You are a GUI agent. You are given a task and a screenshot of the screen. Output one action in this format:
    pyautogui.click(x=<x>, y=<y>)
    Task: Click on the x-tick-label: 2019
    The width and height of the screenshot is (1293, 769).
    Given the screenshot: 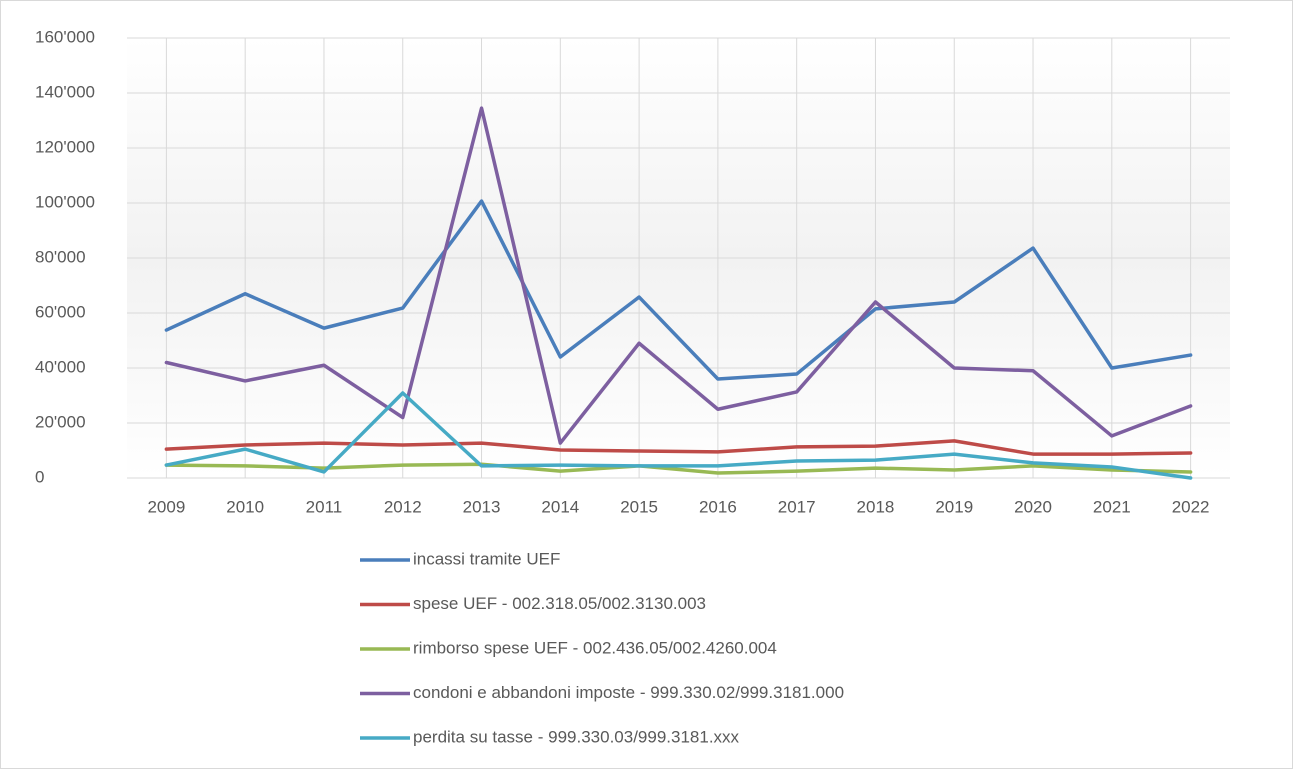 What is the action you would take?
    pyautogui.click(x=954, y=506)
    